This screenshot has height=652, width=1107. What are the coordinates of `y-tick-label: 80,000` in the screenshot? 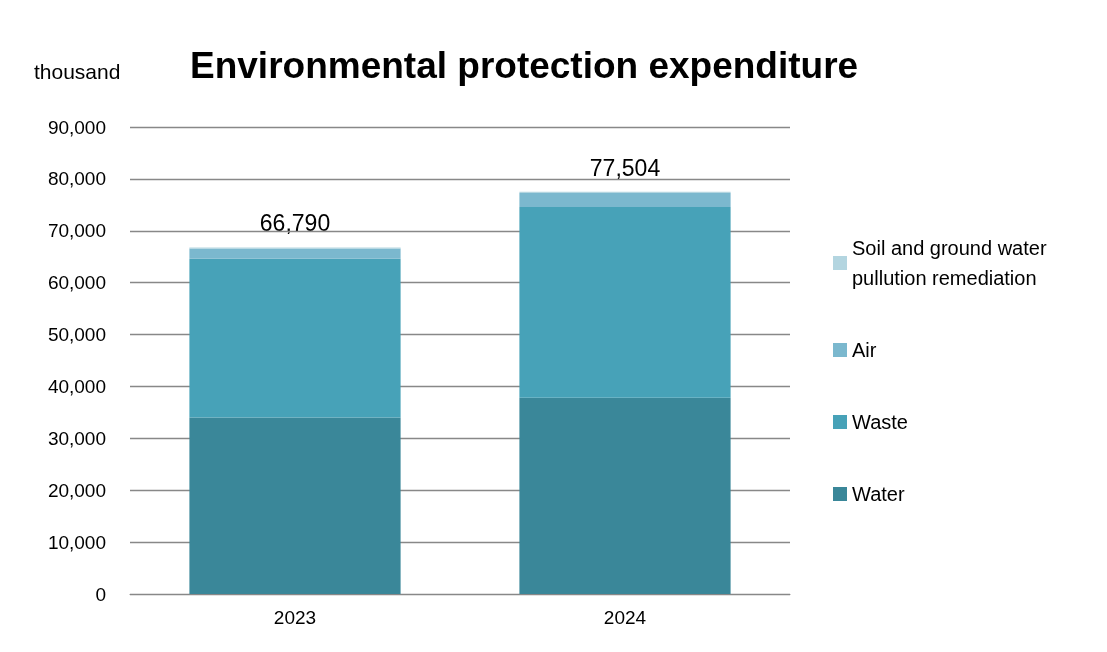 It's located at (76, 179).